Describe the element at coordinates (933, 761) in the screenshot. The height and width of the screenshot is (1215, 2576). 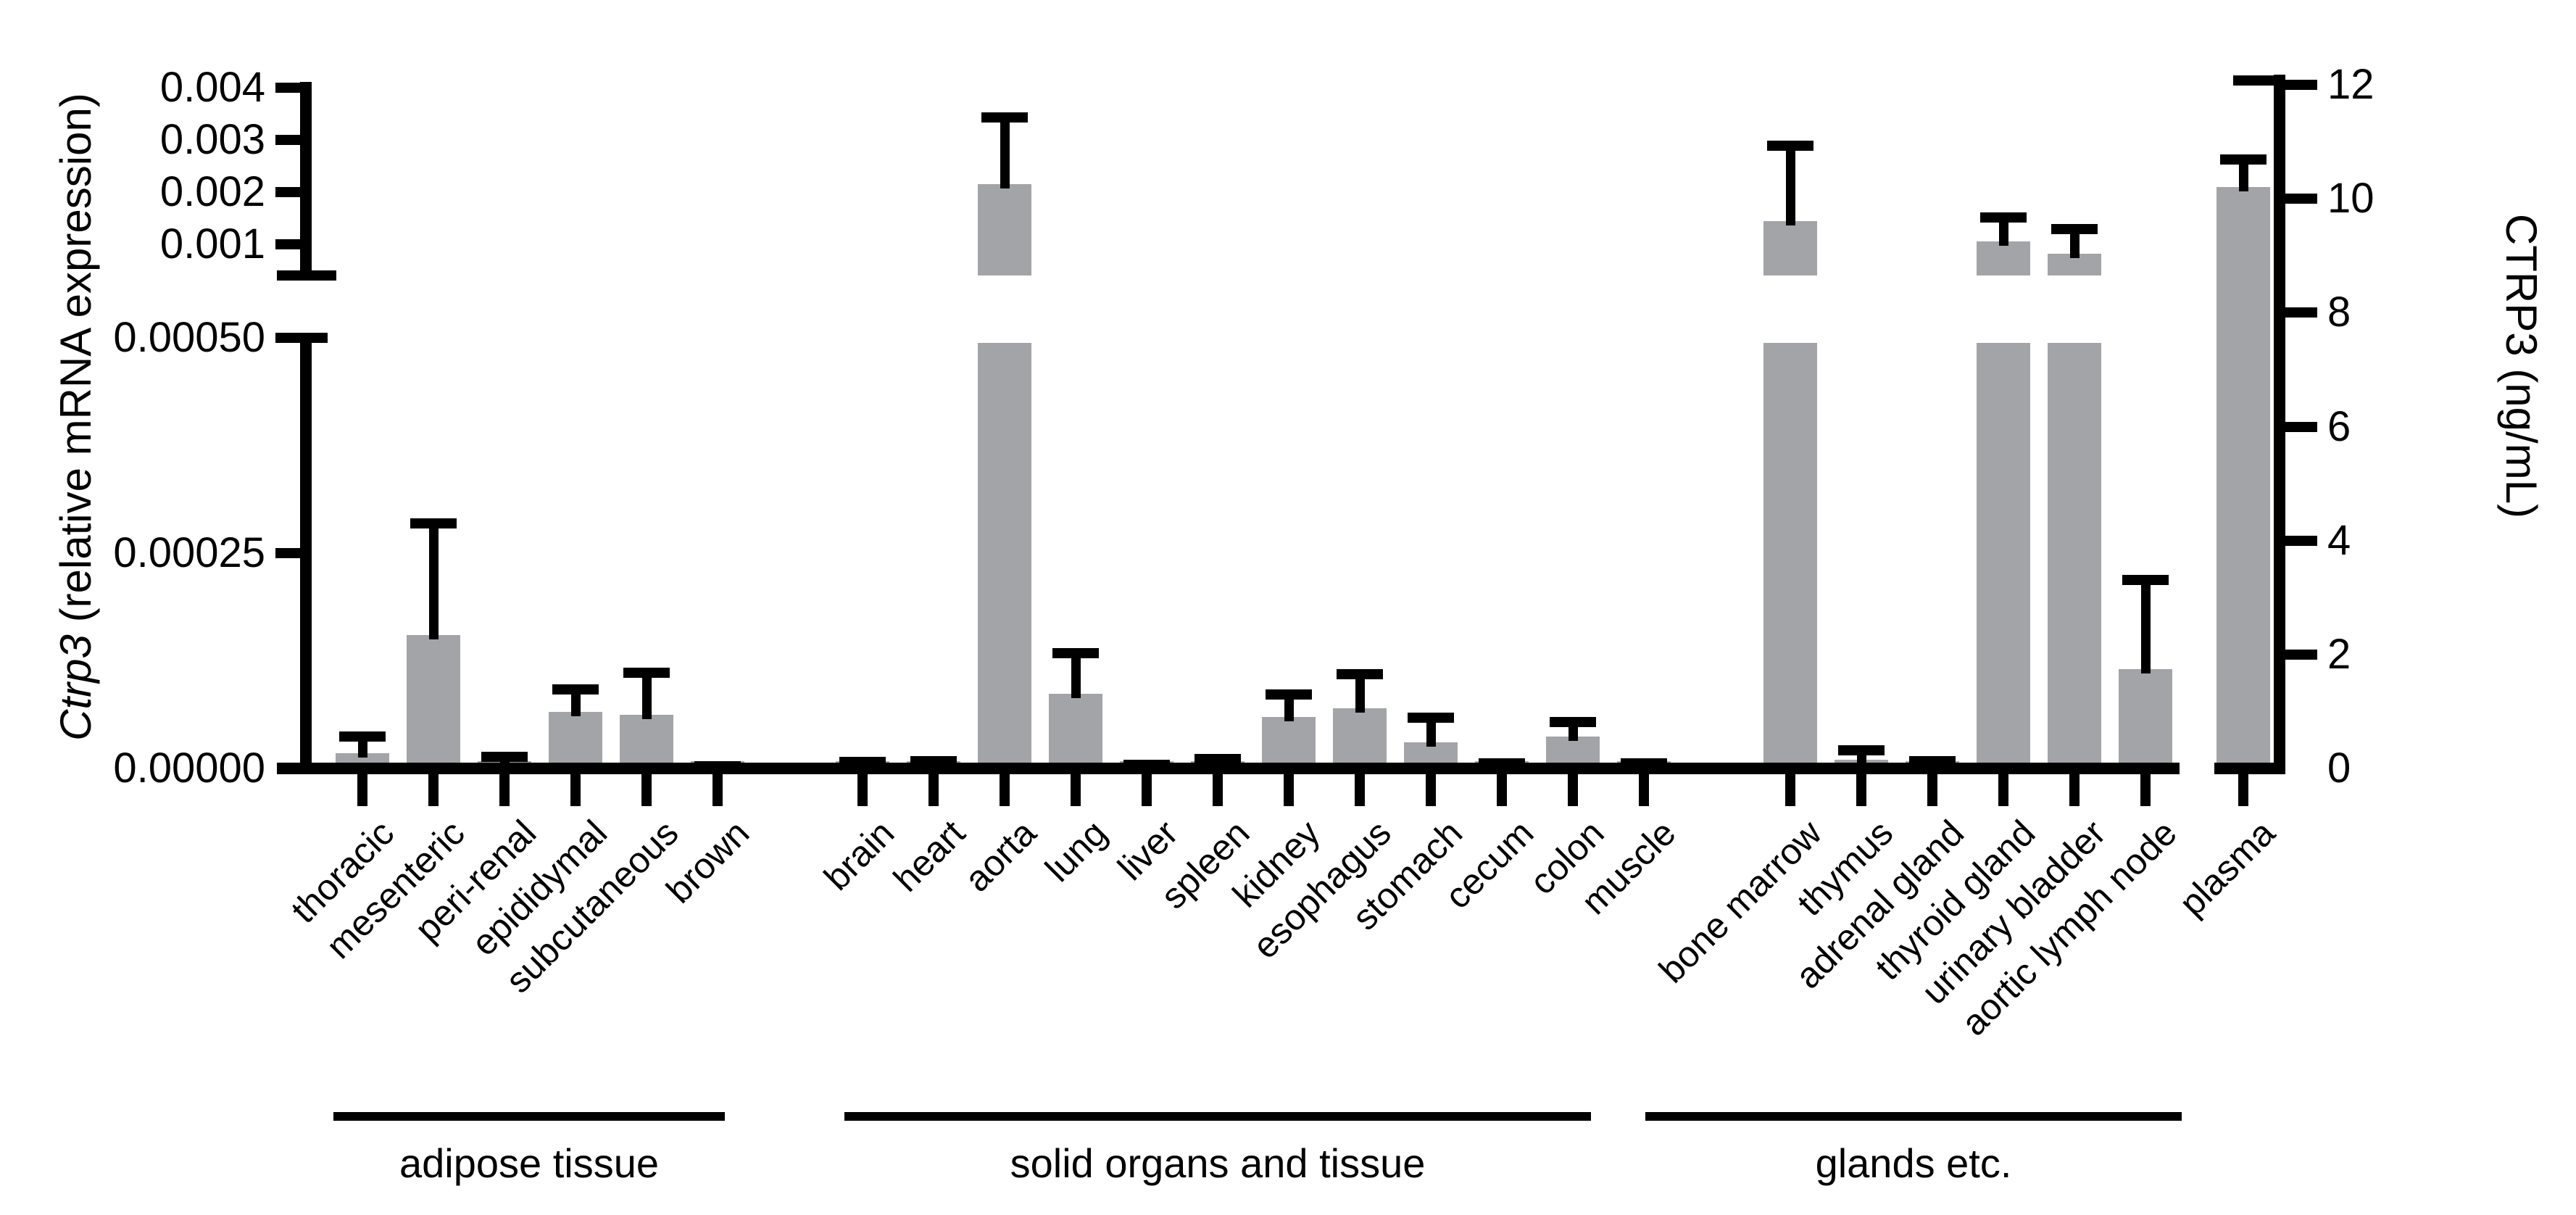
I see `error-bar-heart-cap` at that location.